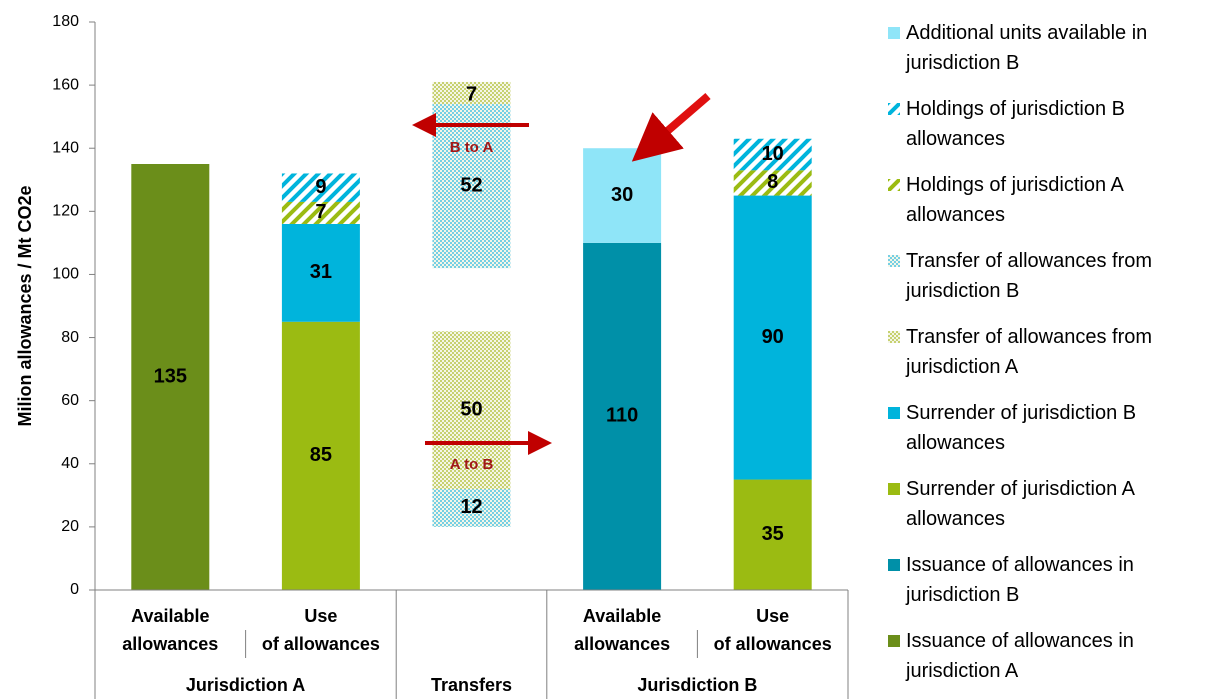  What do you see at coordinates (1020, 656) in the screenshot?
I see `legend-label: Issuance of allowances in jurisdiction A` at bounding box center [1020, 656].